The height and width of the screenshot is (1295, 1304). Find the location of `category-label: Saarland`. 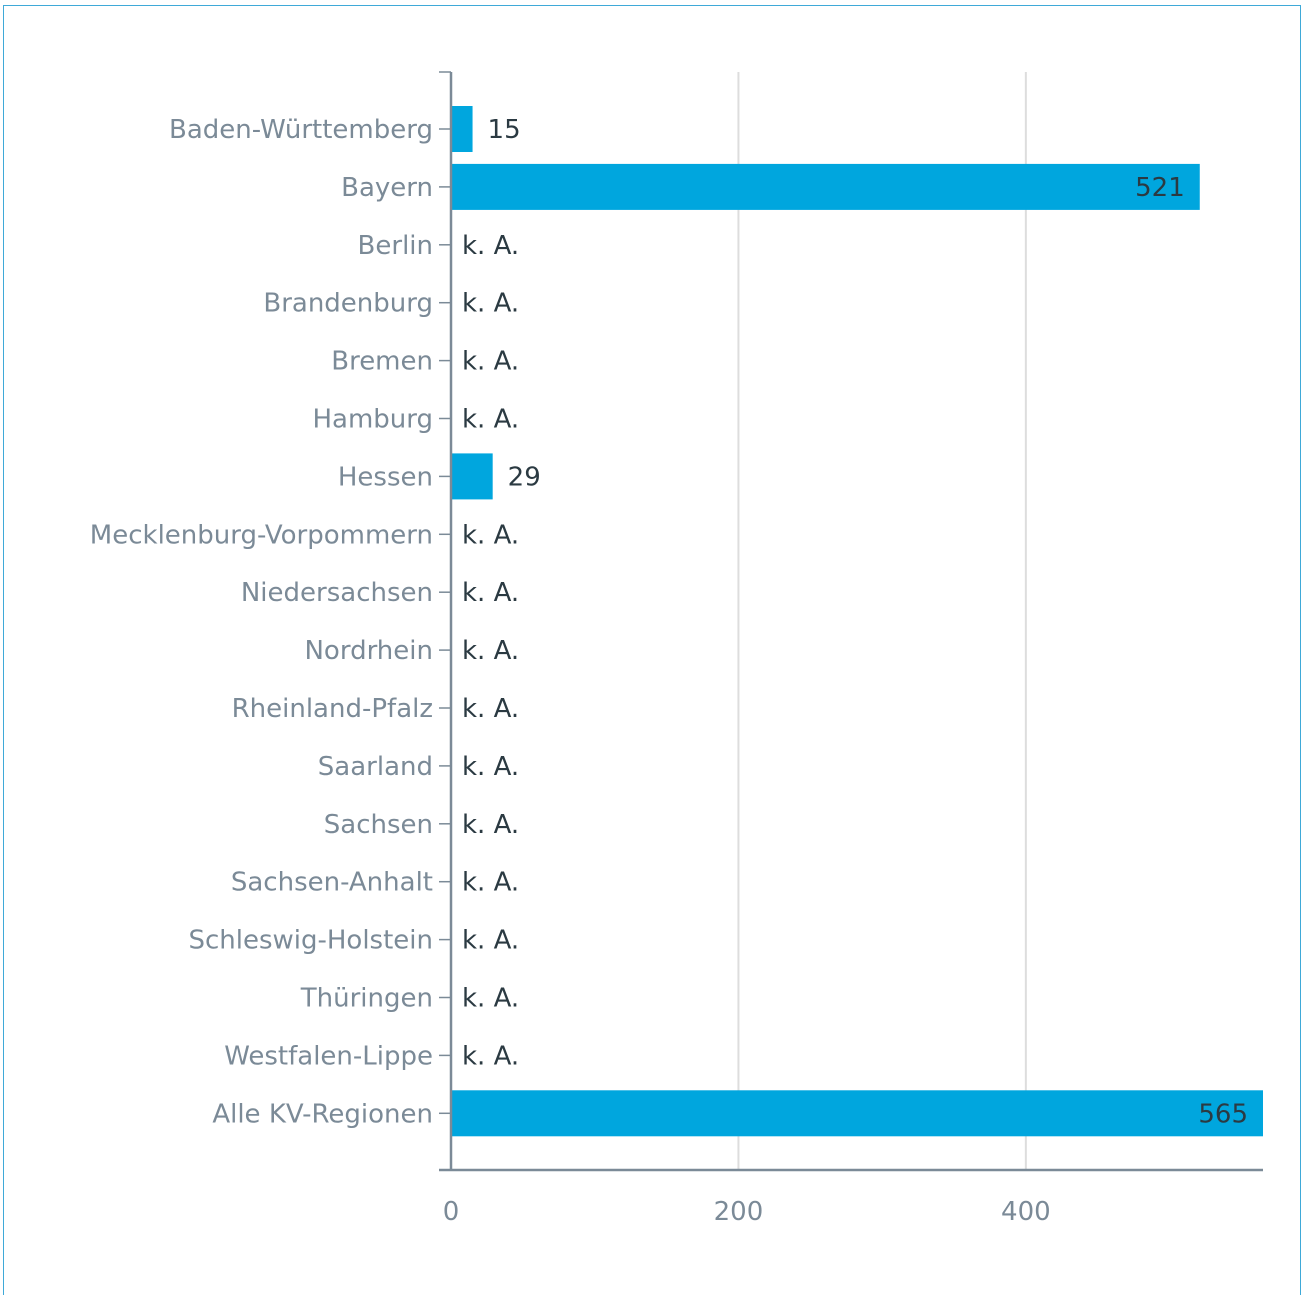

category-label: Saarland is located at coordinates (375, 767).